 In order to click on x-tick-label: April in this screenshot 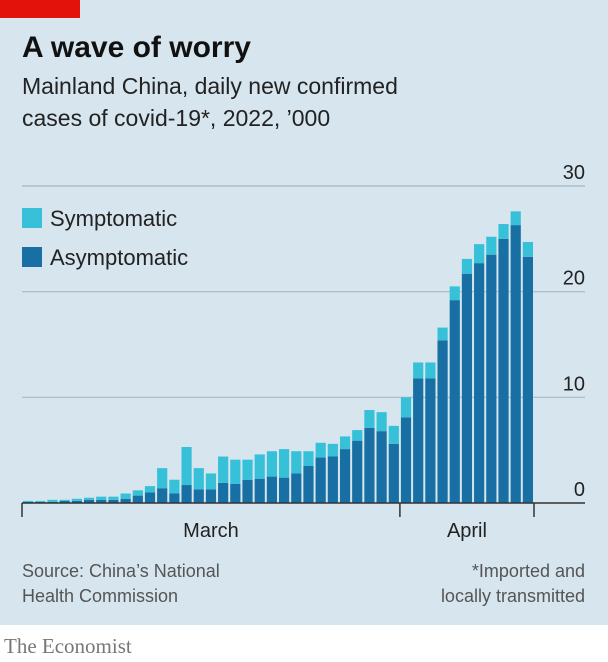, I will do `click(467, 531)`.